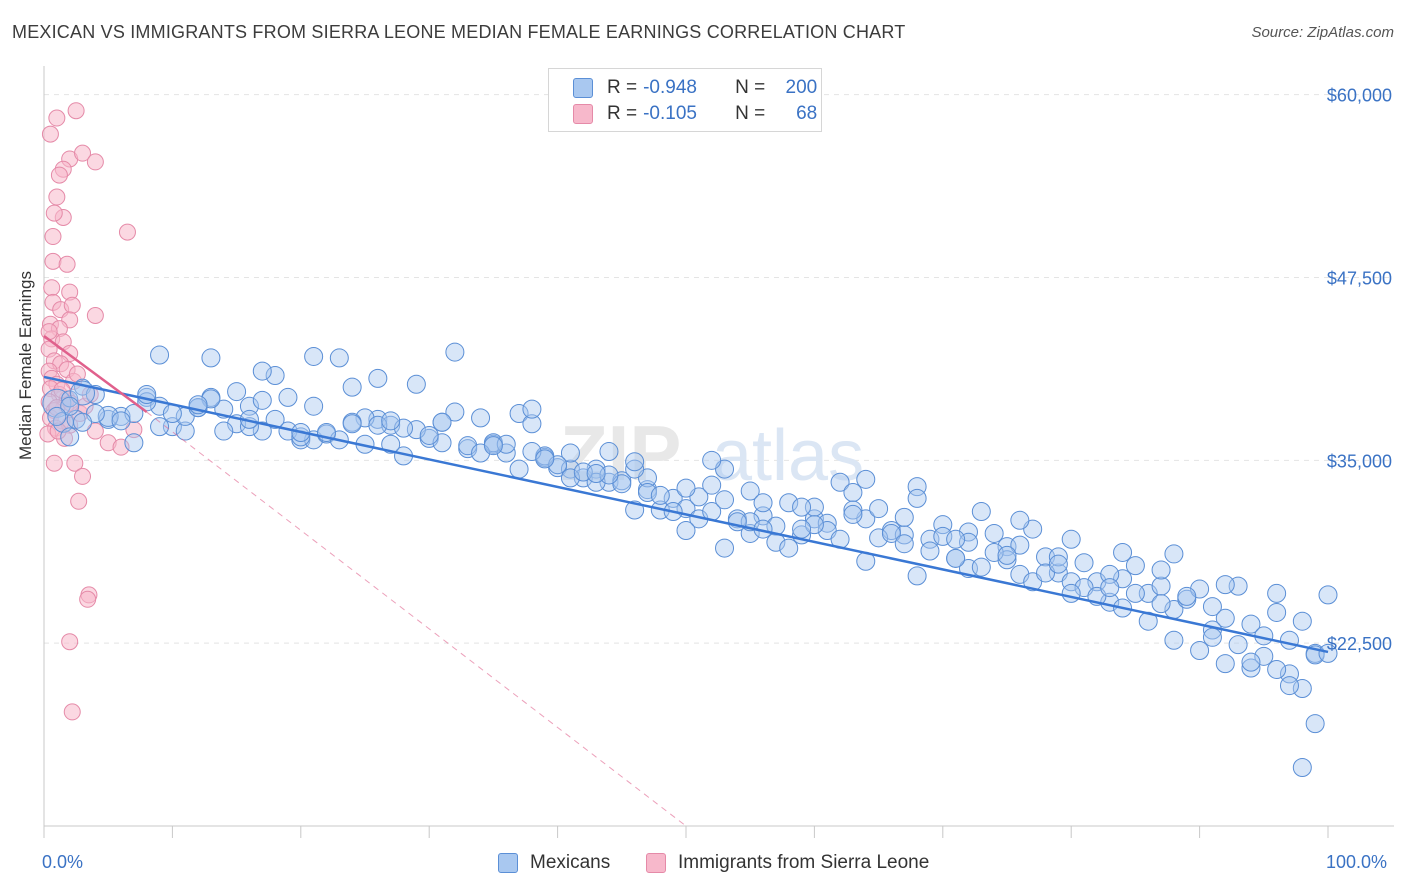 This screenshot has width=1406, height=892. I want to click on series-legend: Mexicans Immigrants from Sierra Leone, so click(703, 864).